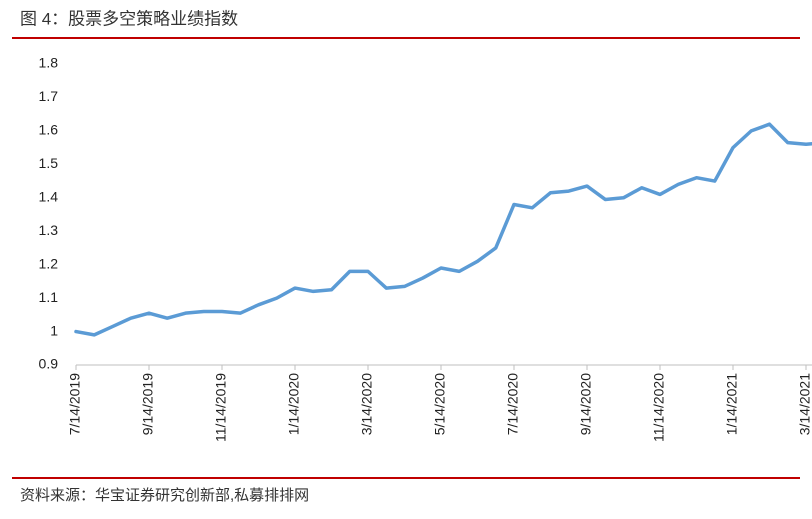 Image resolution: width=812 pixels, height=519 pixels. What do you see at coordinates (49, 364) in the screenshot?
I see `y-tick-label: 0.9` at bounding box center [49, 364].